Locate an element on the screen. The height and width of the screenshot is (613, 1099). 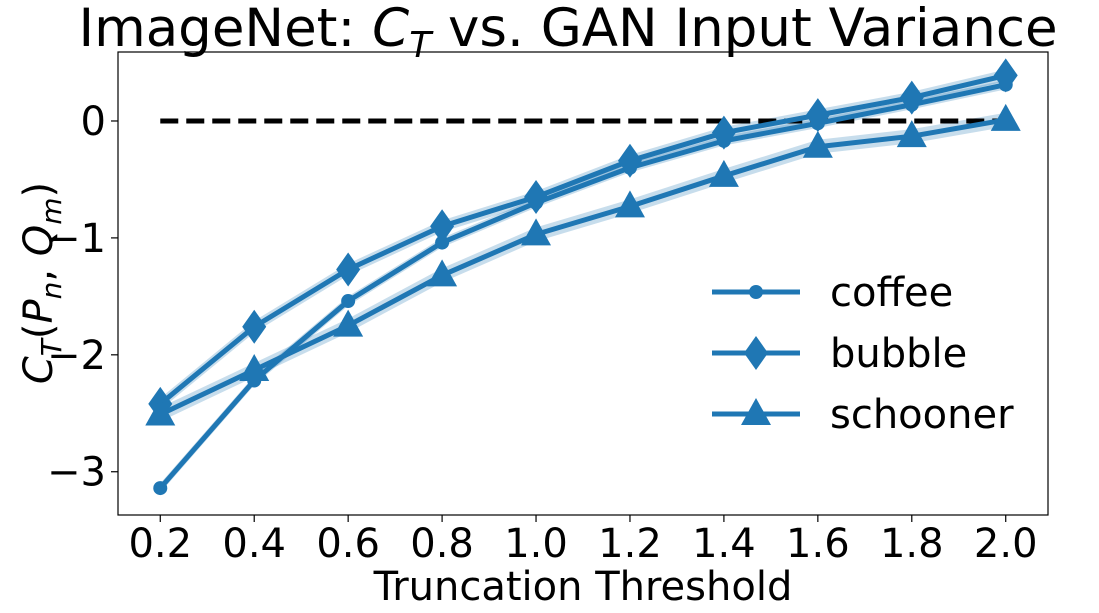
x-tick-label: 0.6 is located at coordinates (348, 544).